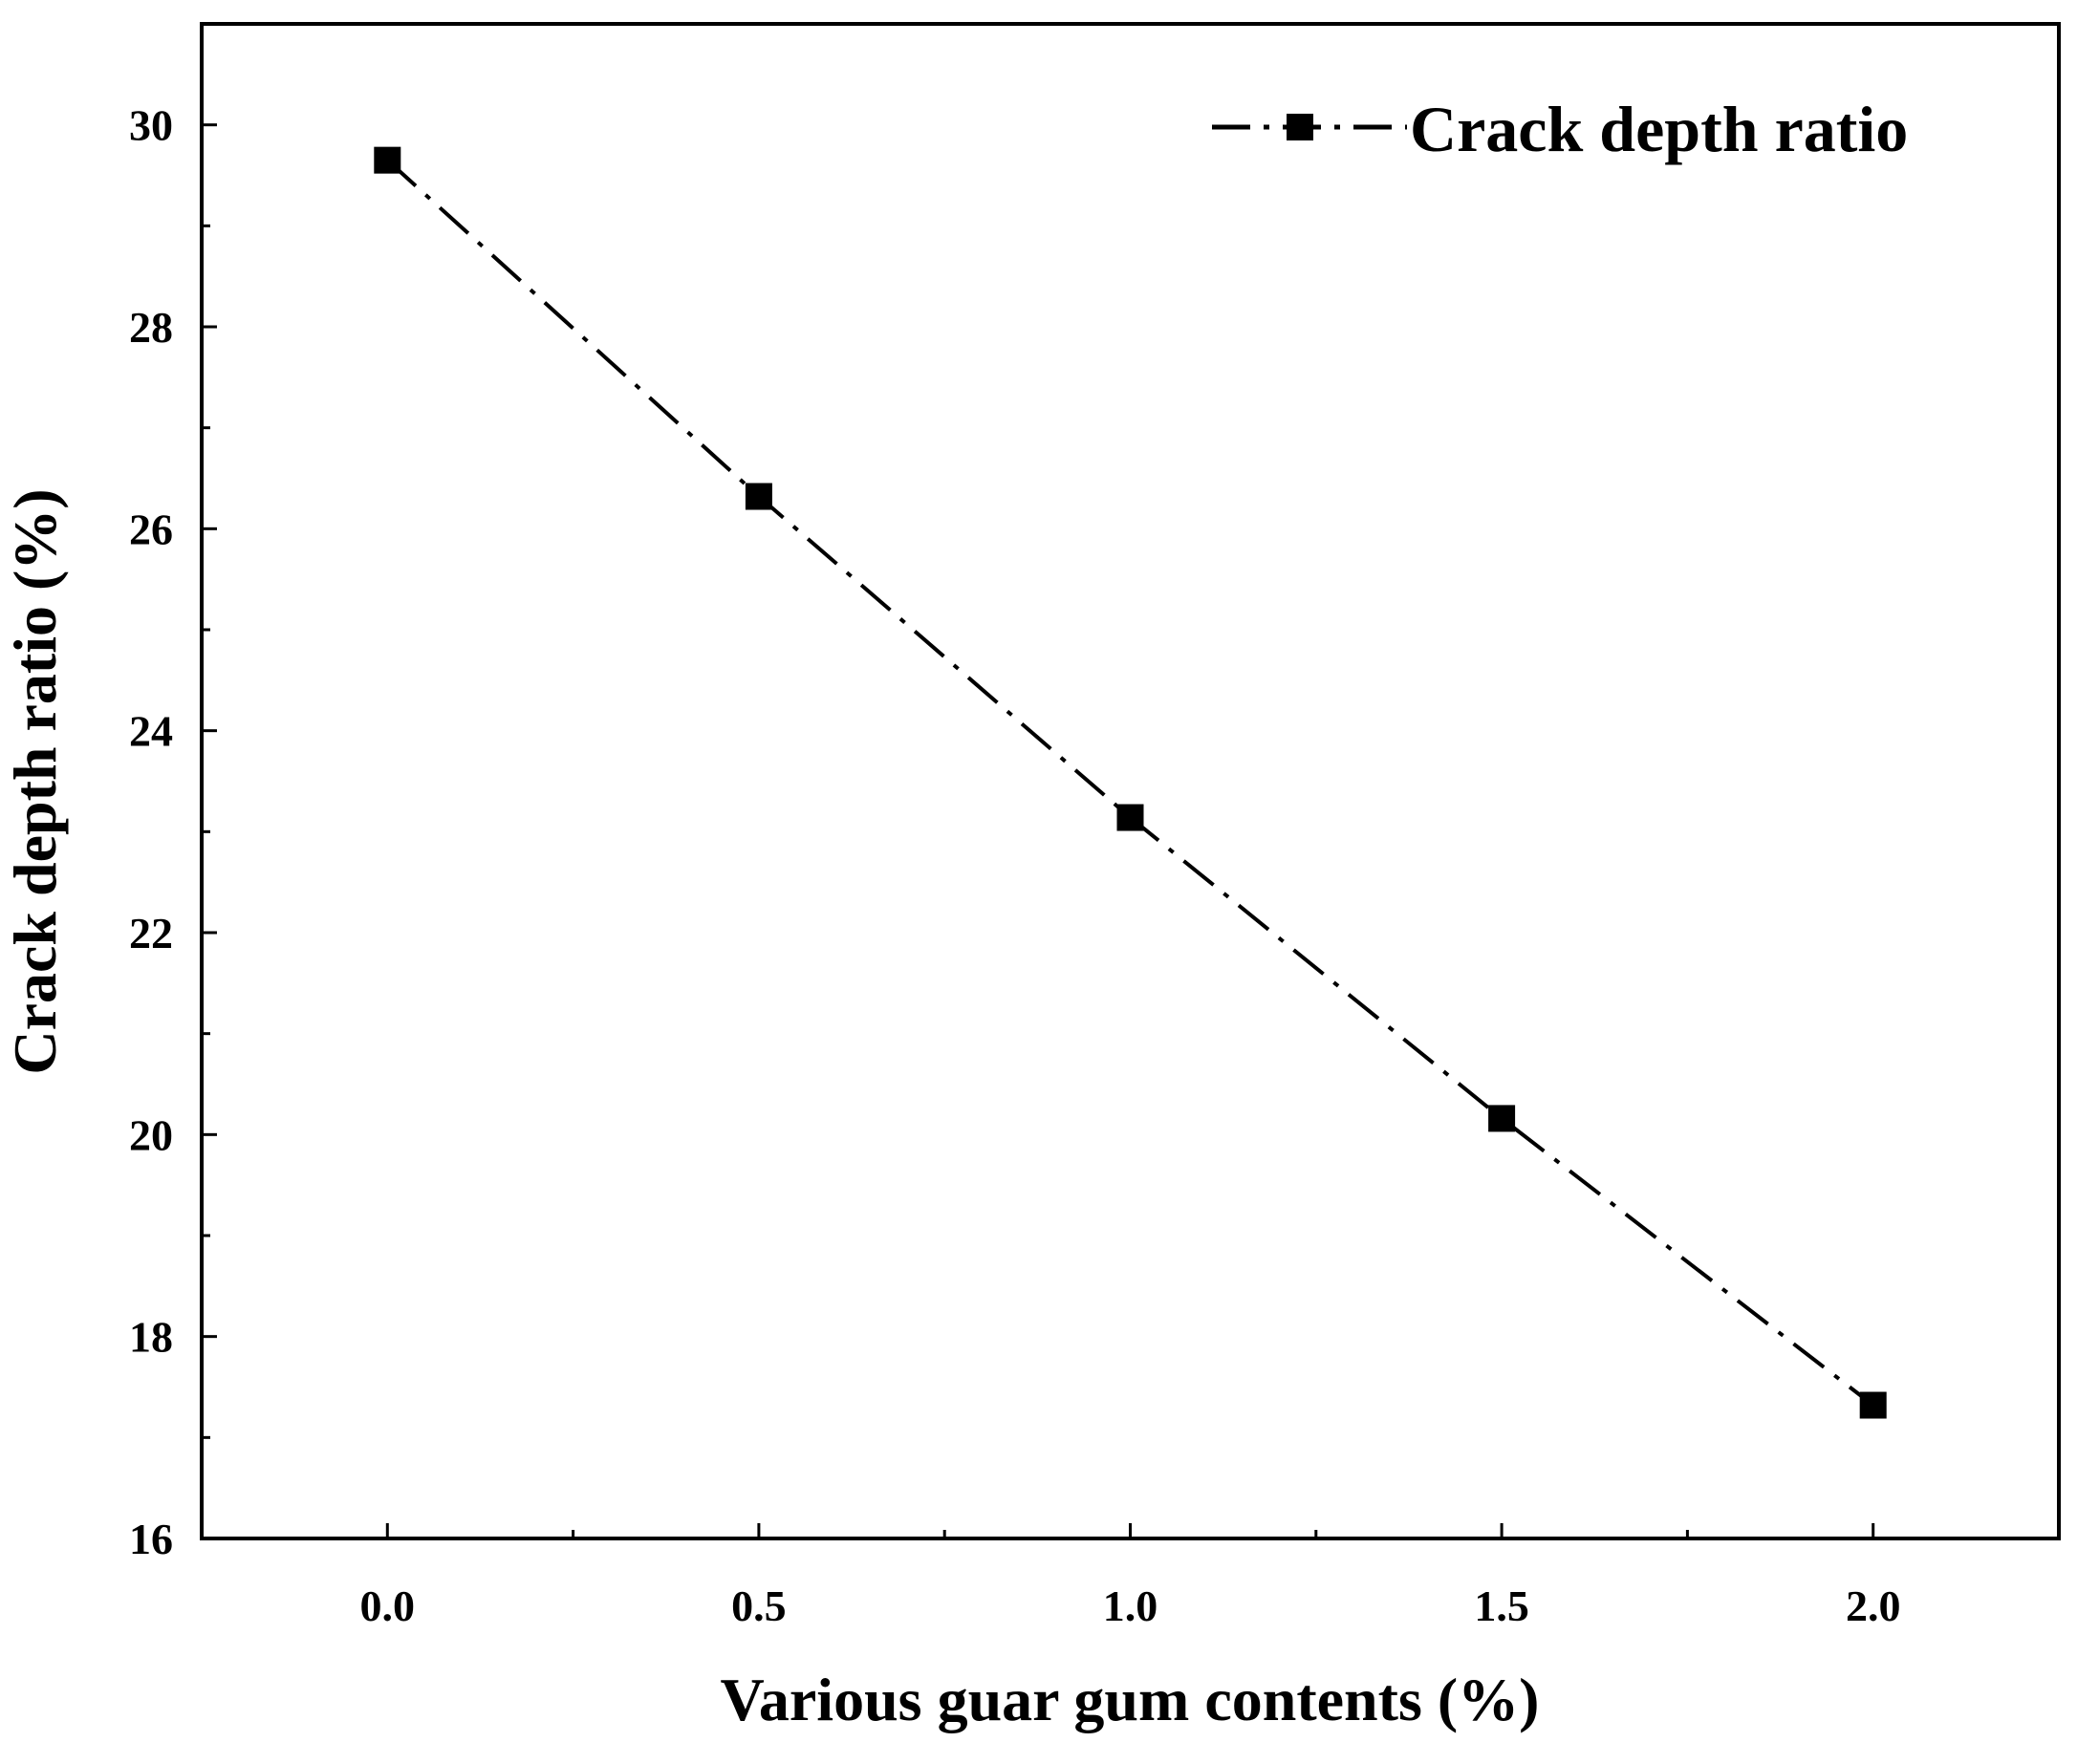 The height and width of the screenshot is (1764, 2099). Describe the element at coordinates (151, 327) in the screenshot. I see `y-tick-label: 28` at that location.